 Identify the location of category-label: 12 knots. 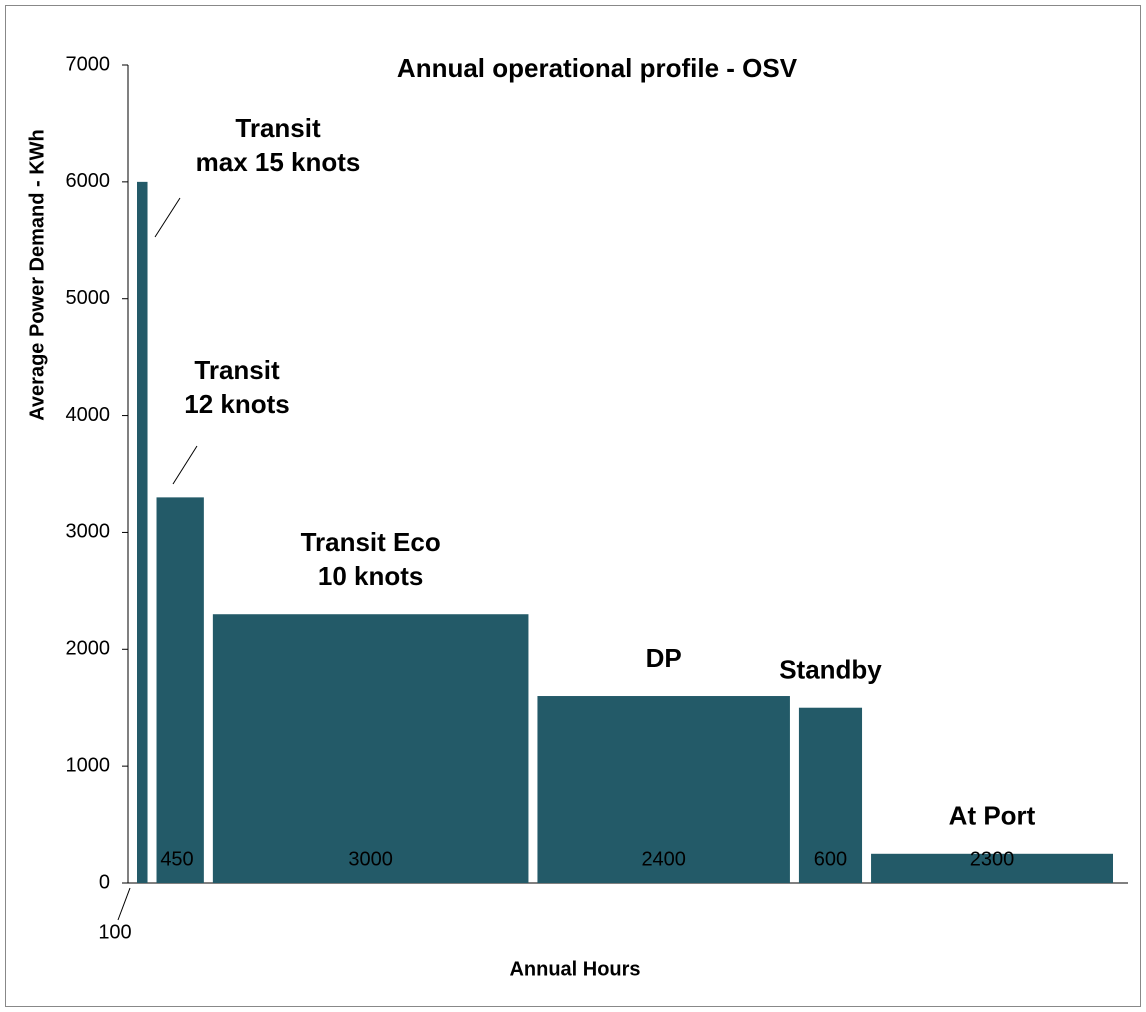
(237, 404).